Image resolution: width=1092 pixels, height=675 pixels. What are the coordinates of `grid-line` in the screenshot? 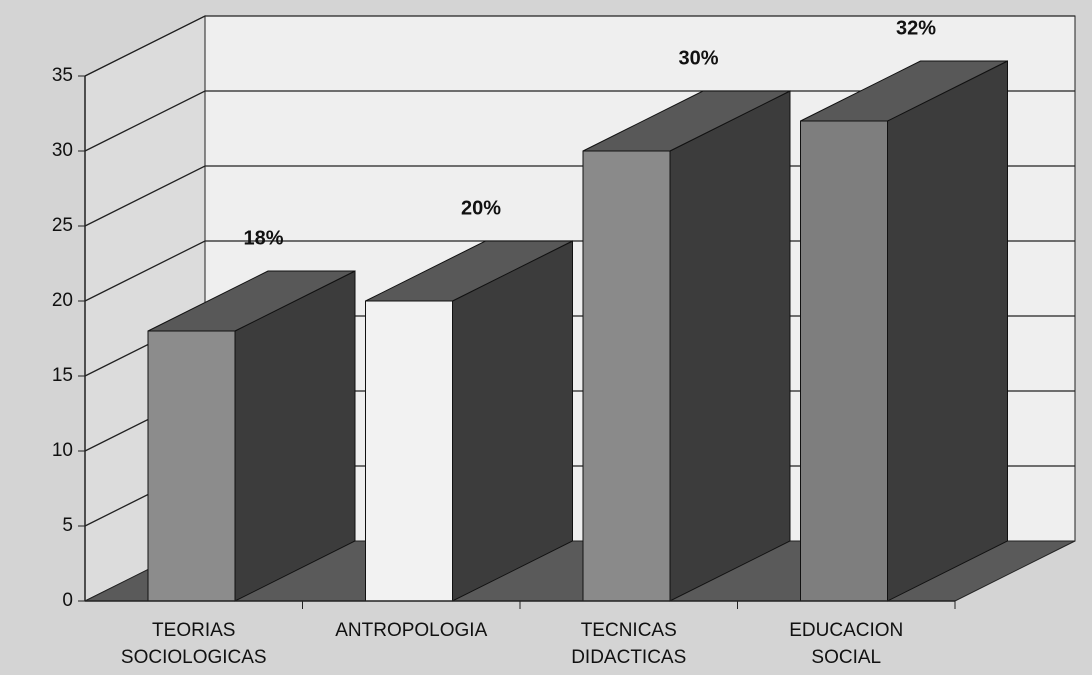 It's located at (579, 46).